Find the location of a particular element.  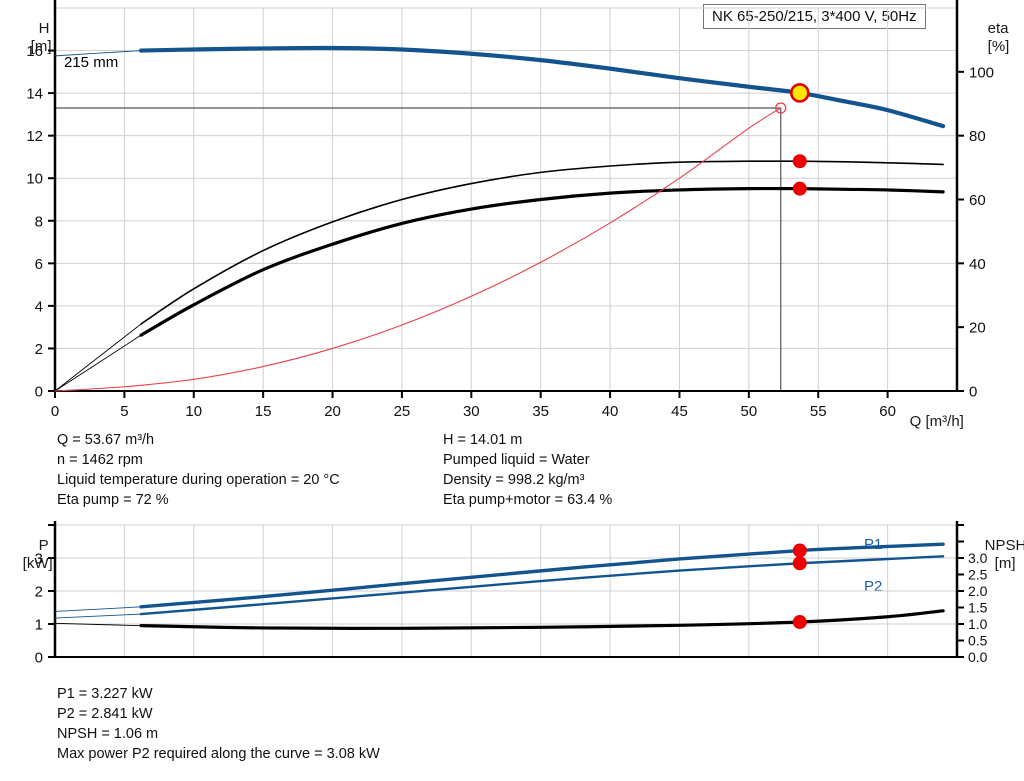

p-axis-title: P is located at coordinates (43, 545).